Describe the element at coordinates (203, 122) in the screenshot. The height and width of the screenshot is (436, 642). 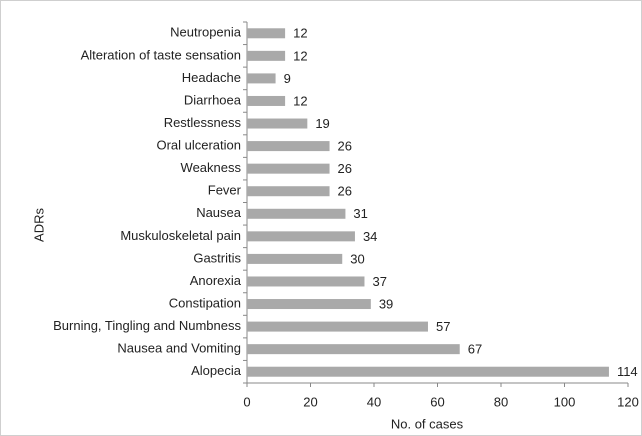
I see `y-tick-label: Restlessness` at that location.